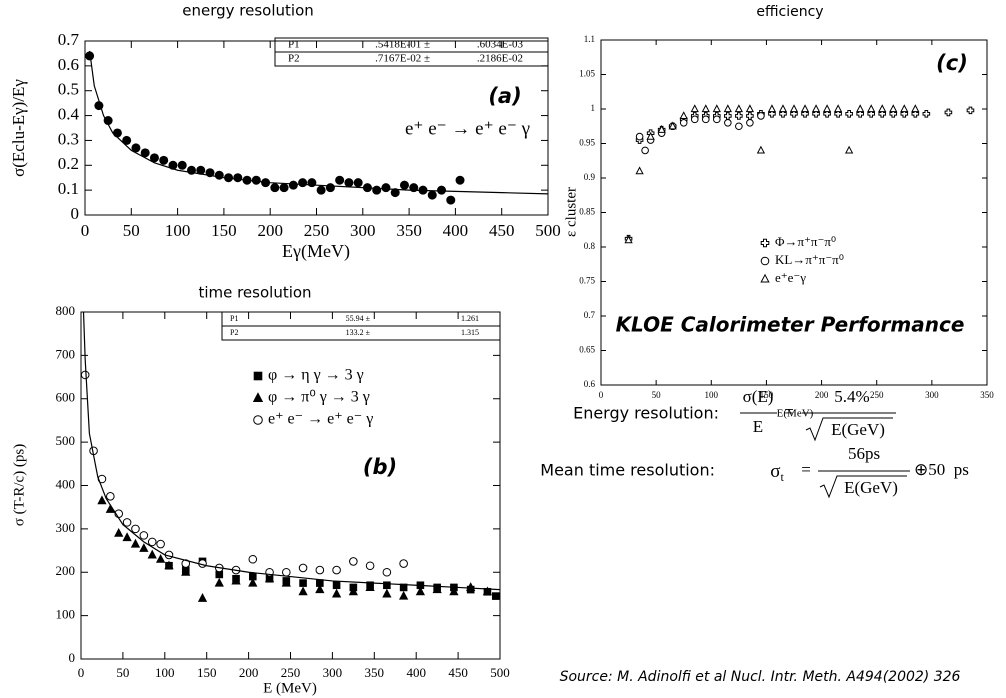  Describe the element at coordinates (319, 122) in the screenshot. I see `fit-curve` at that location.